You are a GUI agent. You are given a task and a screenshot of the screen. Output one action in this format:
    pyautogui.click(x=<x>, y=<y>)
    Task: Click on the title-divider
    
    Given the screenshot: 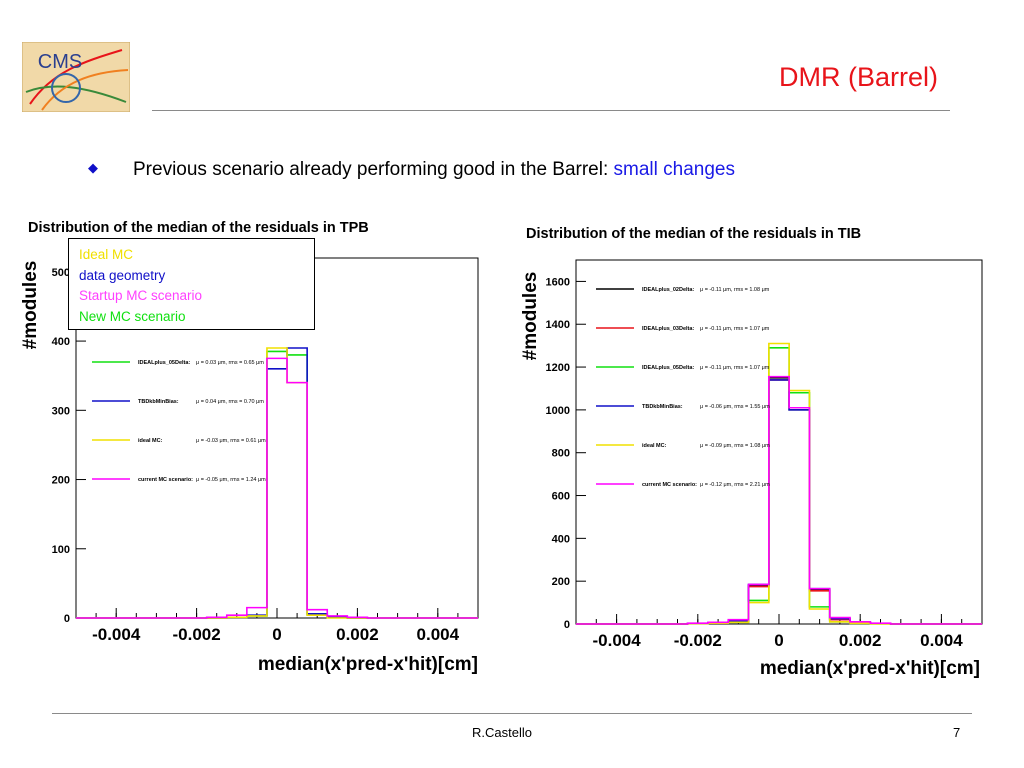 What is the action you would take?
    pyautogui.click(x=551, y=110)
    